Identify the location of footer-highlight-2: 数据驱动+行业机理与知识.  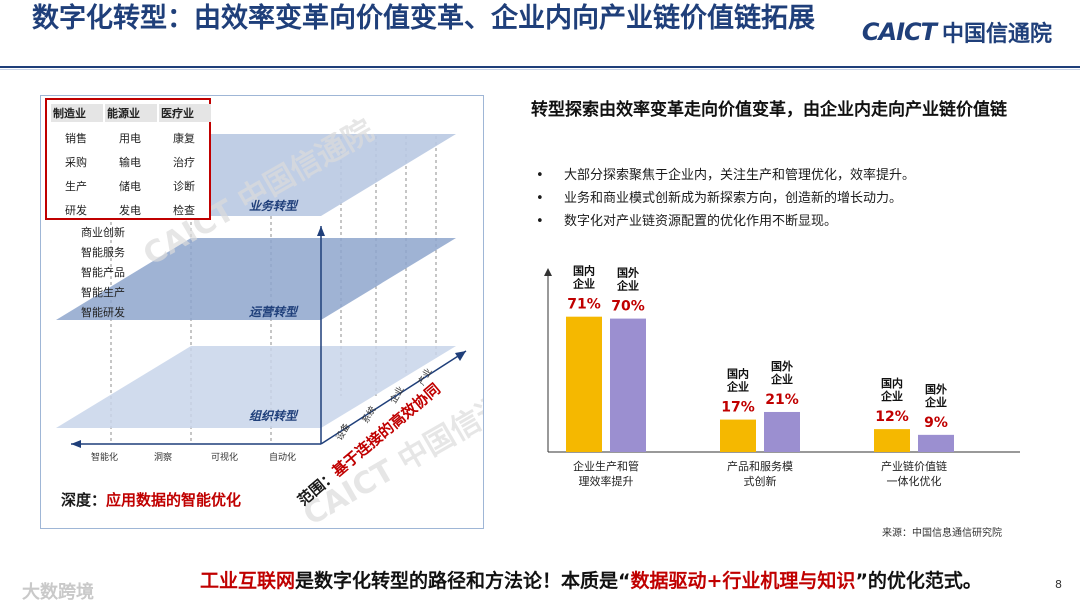
(743, 581).